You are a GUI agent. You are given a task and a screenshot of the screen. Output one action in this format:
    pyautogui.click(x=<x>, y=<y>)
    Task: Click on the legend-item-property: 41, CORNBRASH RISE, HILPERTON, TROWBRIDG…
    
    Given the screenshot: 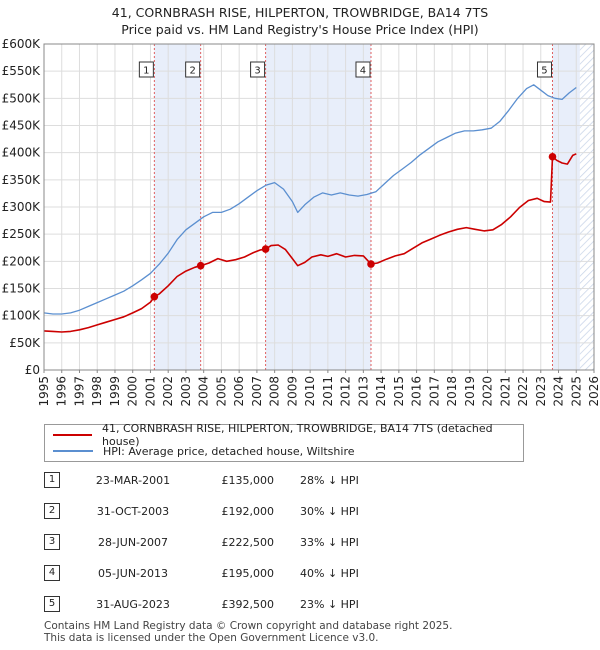 What is the action you would take?
    pyautogui.click(x=288, y=435)
    